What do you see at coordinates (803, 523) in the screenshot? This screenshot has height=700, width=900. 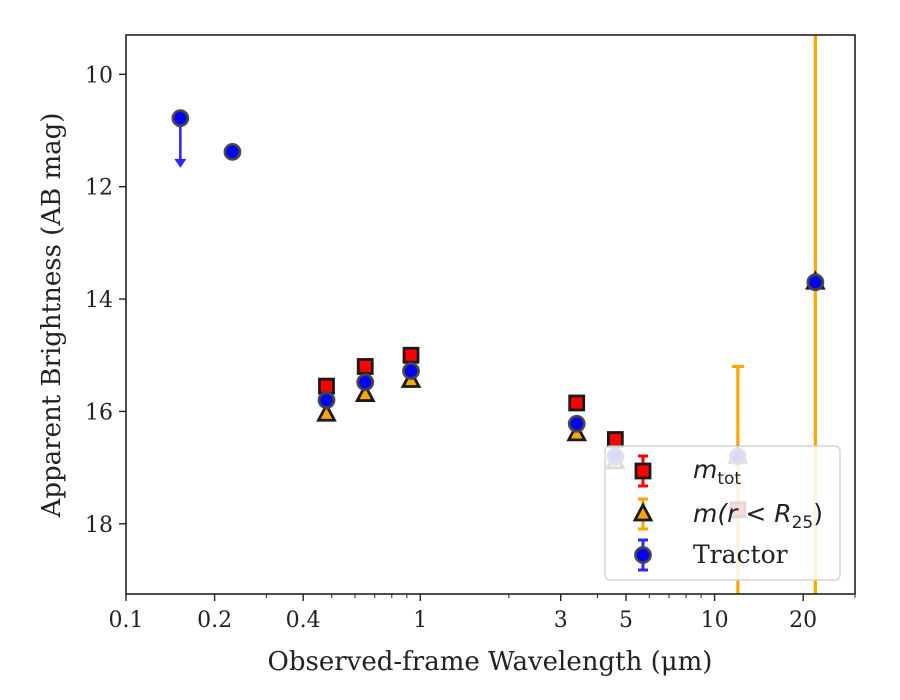 I see `legend-label-m-r25-sub: 25` at bounding box center [803, 523].